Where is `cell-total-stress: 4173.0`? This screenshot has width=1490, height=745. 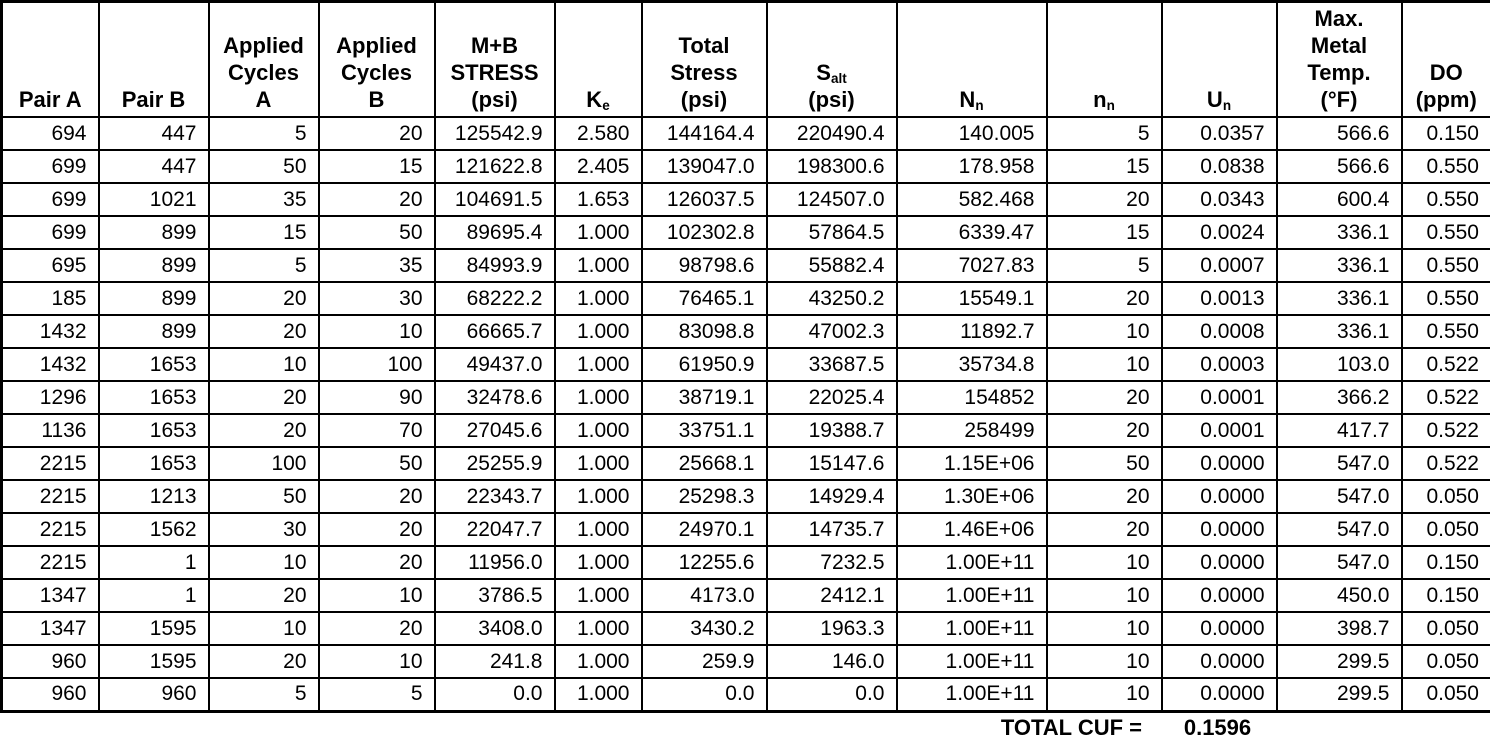
cell-total-stress: 4173.0 is located at coordinates (704, 595).